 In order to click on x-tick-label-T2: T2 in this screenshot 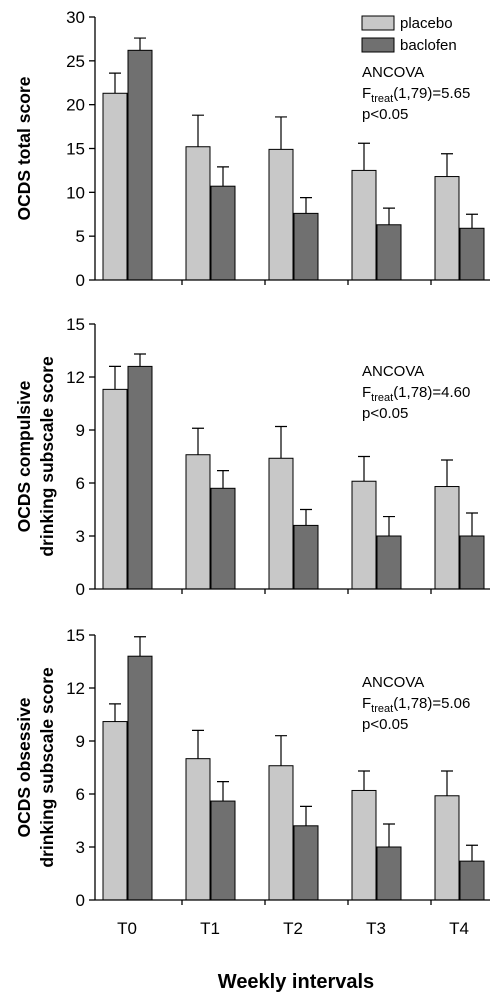, I will do `click(293, 928)`.